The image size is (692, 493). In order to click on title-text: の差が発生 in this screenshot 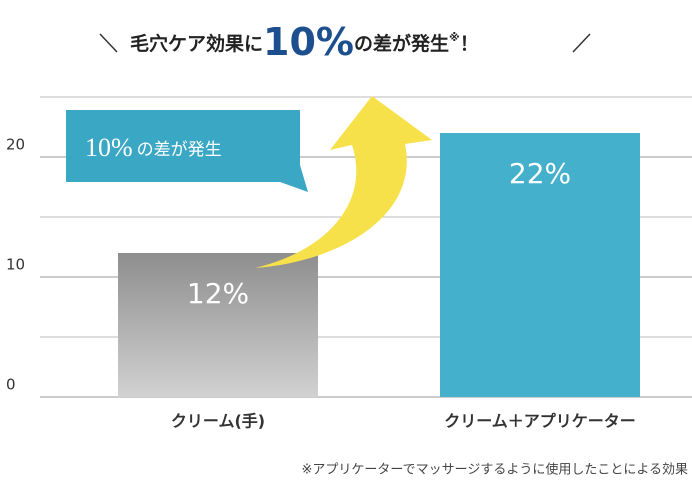, I will do `click(401, 43)`.